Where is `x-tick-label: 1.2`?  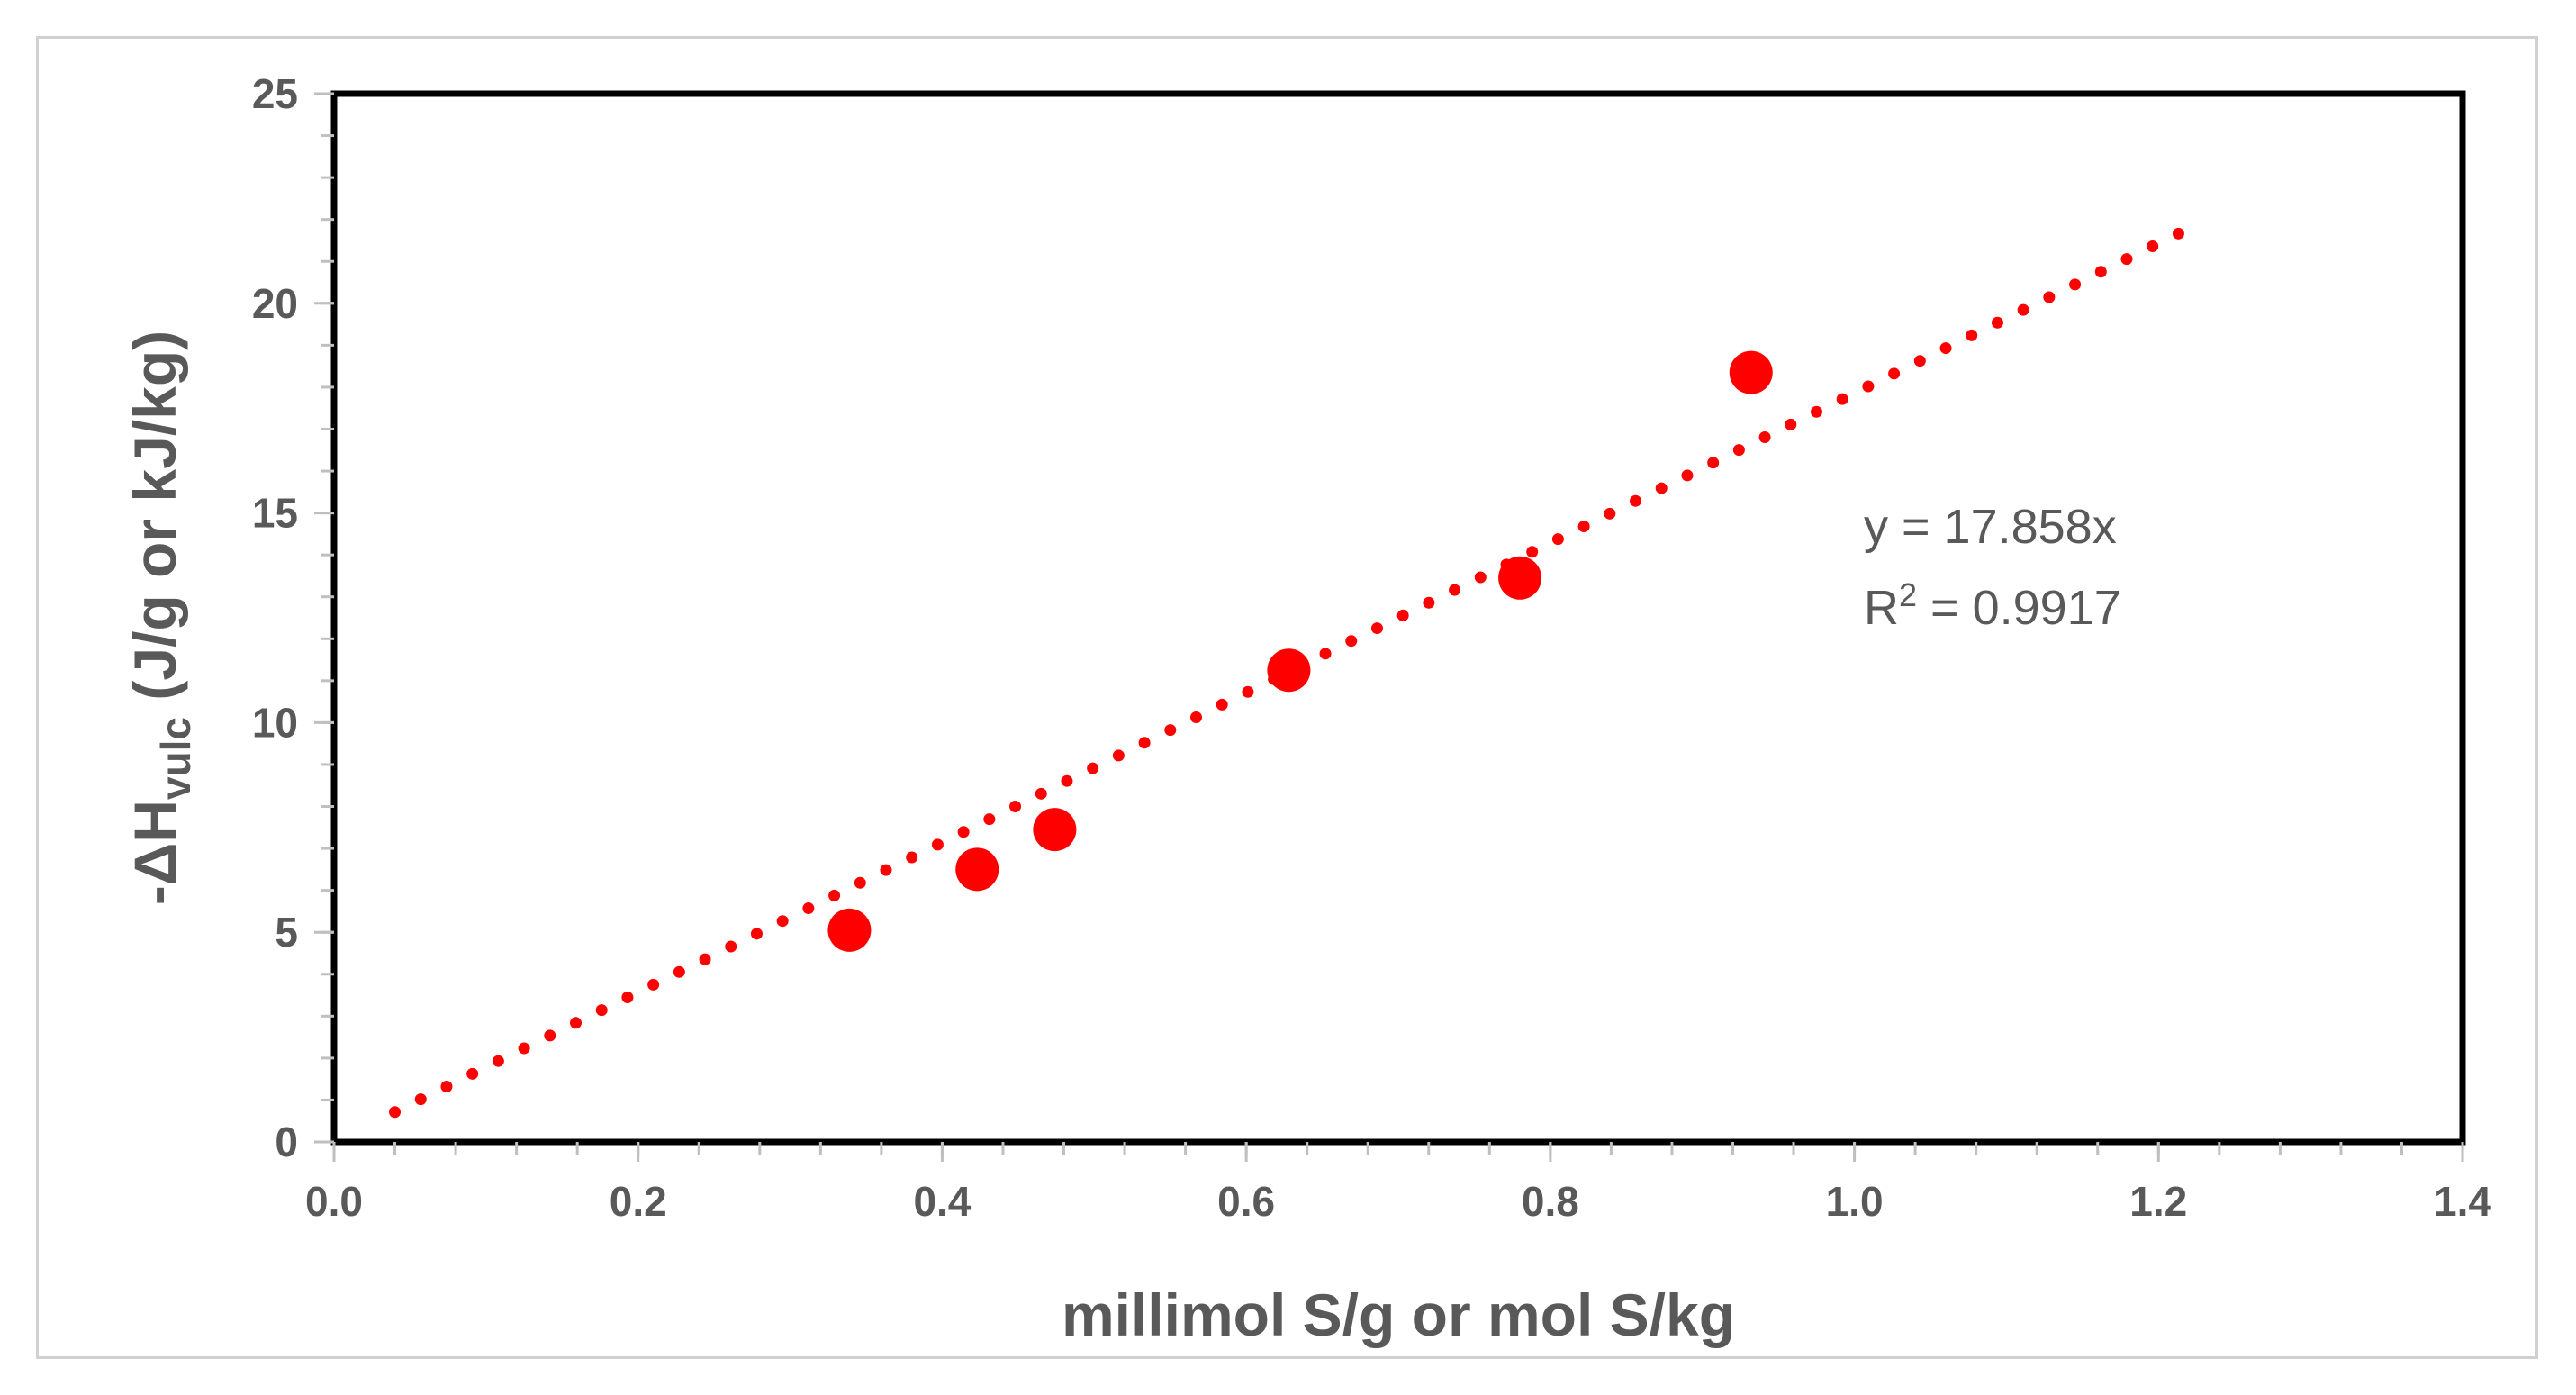
x-tick-label: 1.2 is located at coordinates (2158, 1201).